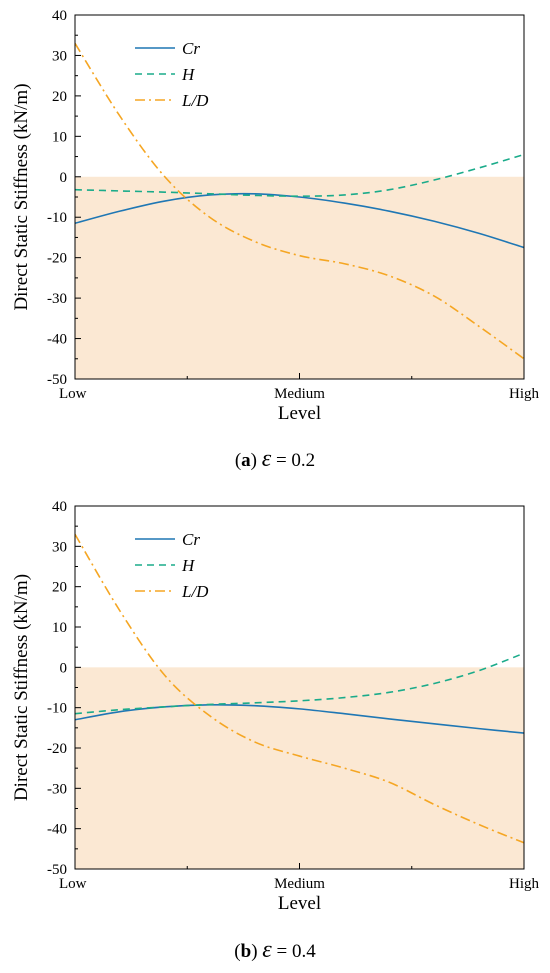  I want to click on panel-caption: (b) ε = 0.4, so click(275, 950).